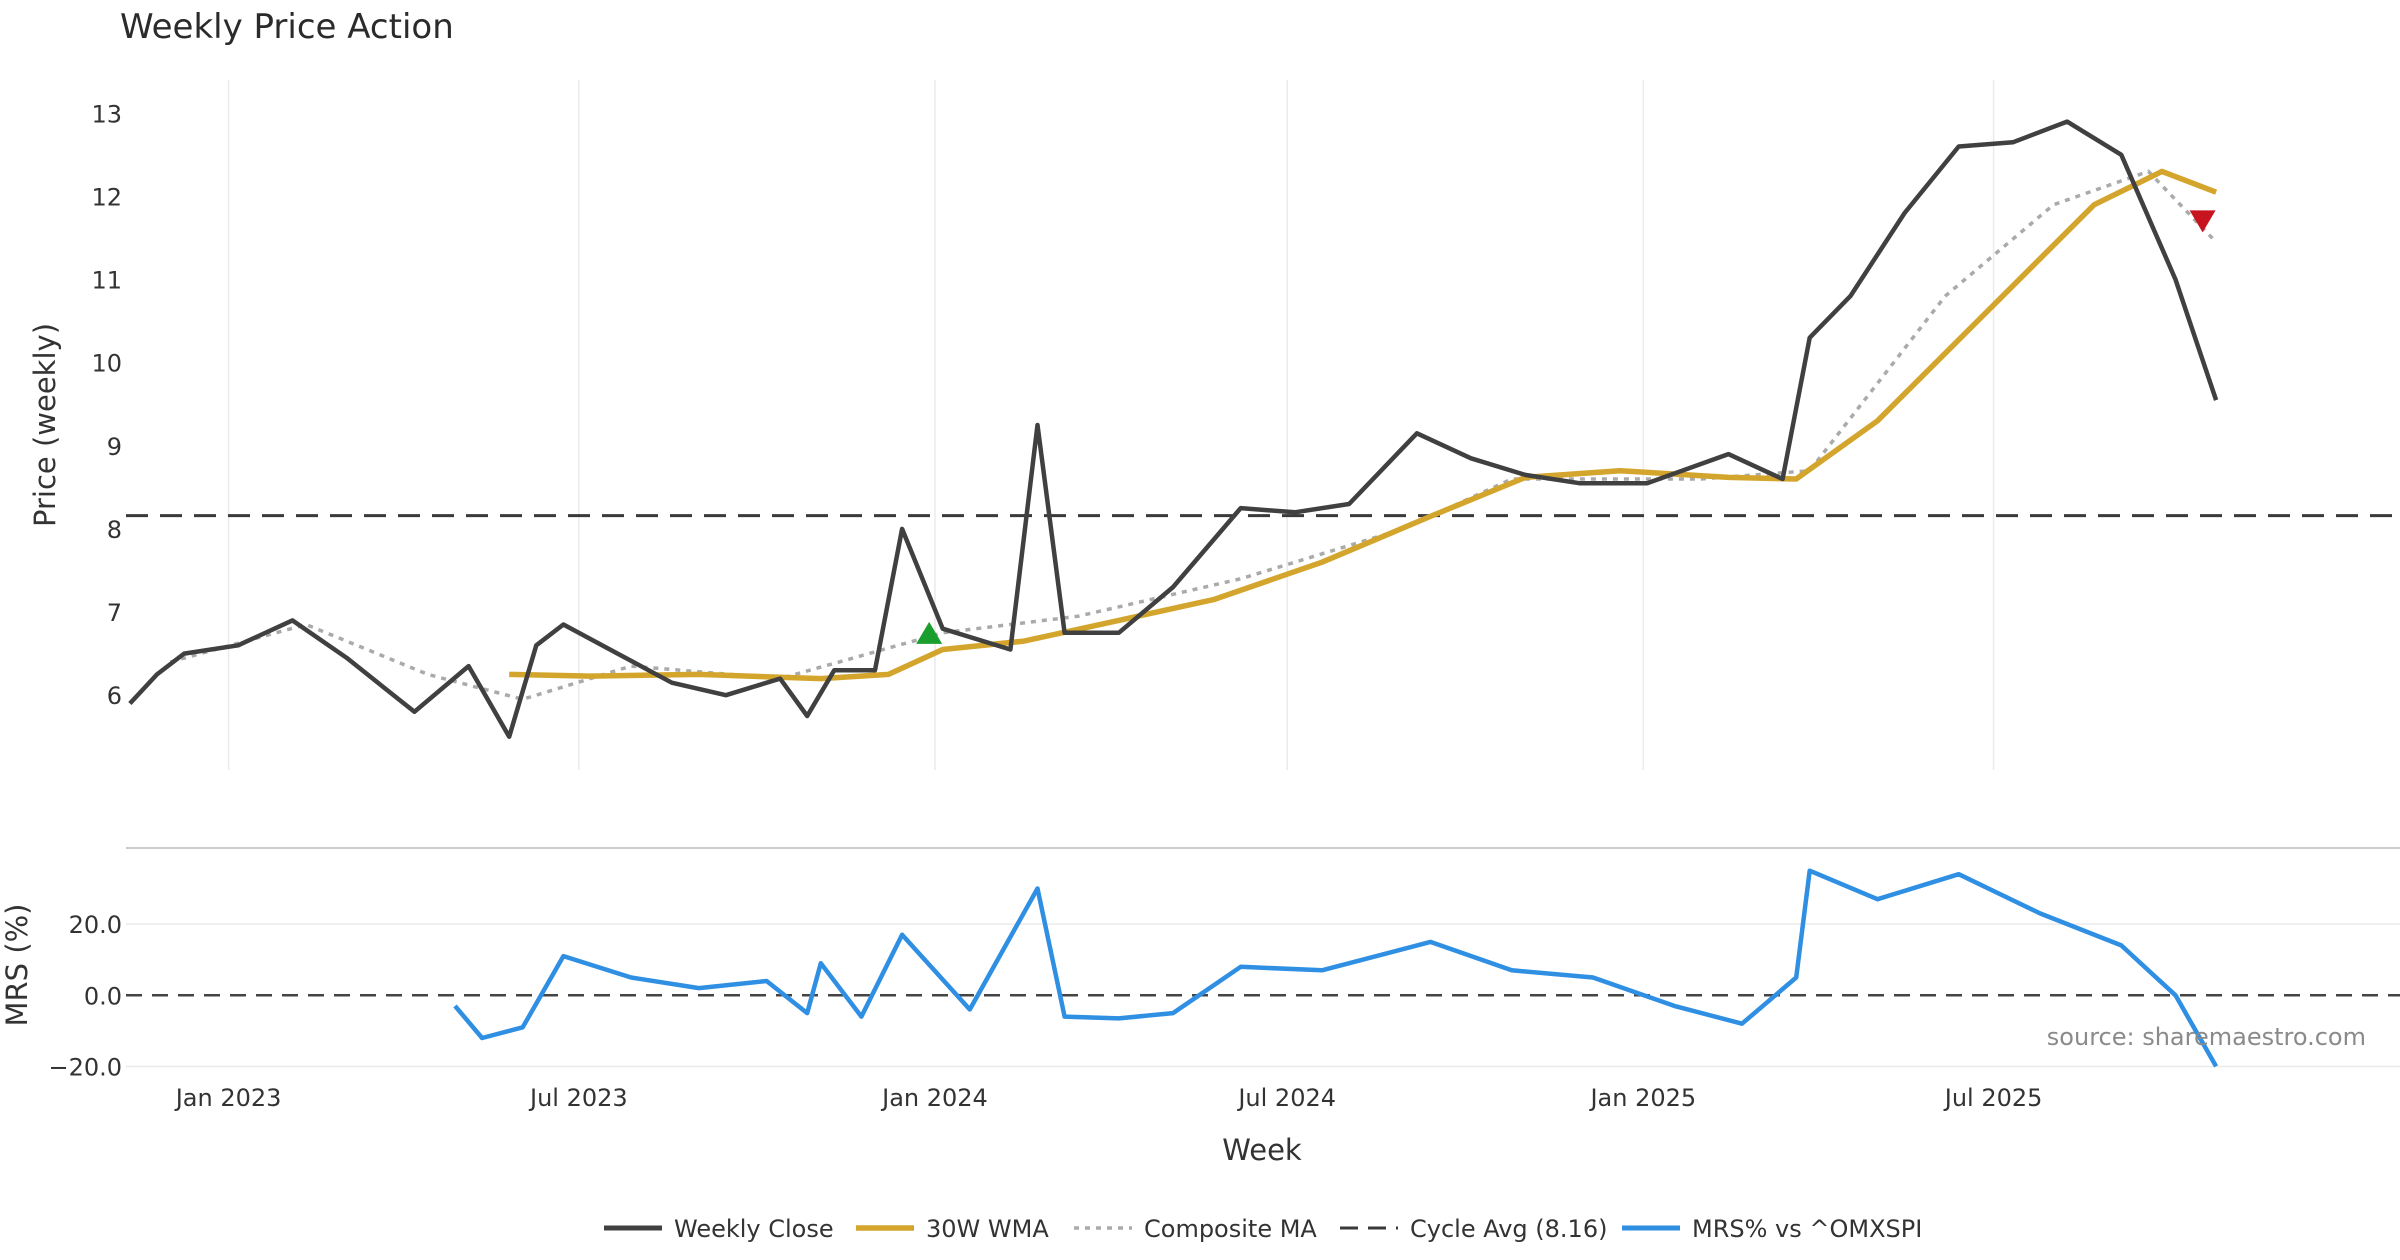 The height and width of the screenshot is (1260, 2400). Describe the element at coordinates (103, 996) in the screenshot. I see `mrs-y-tick: 0.0` at that location.